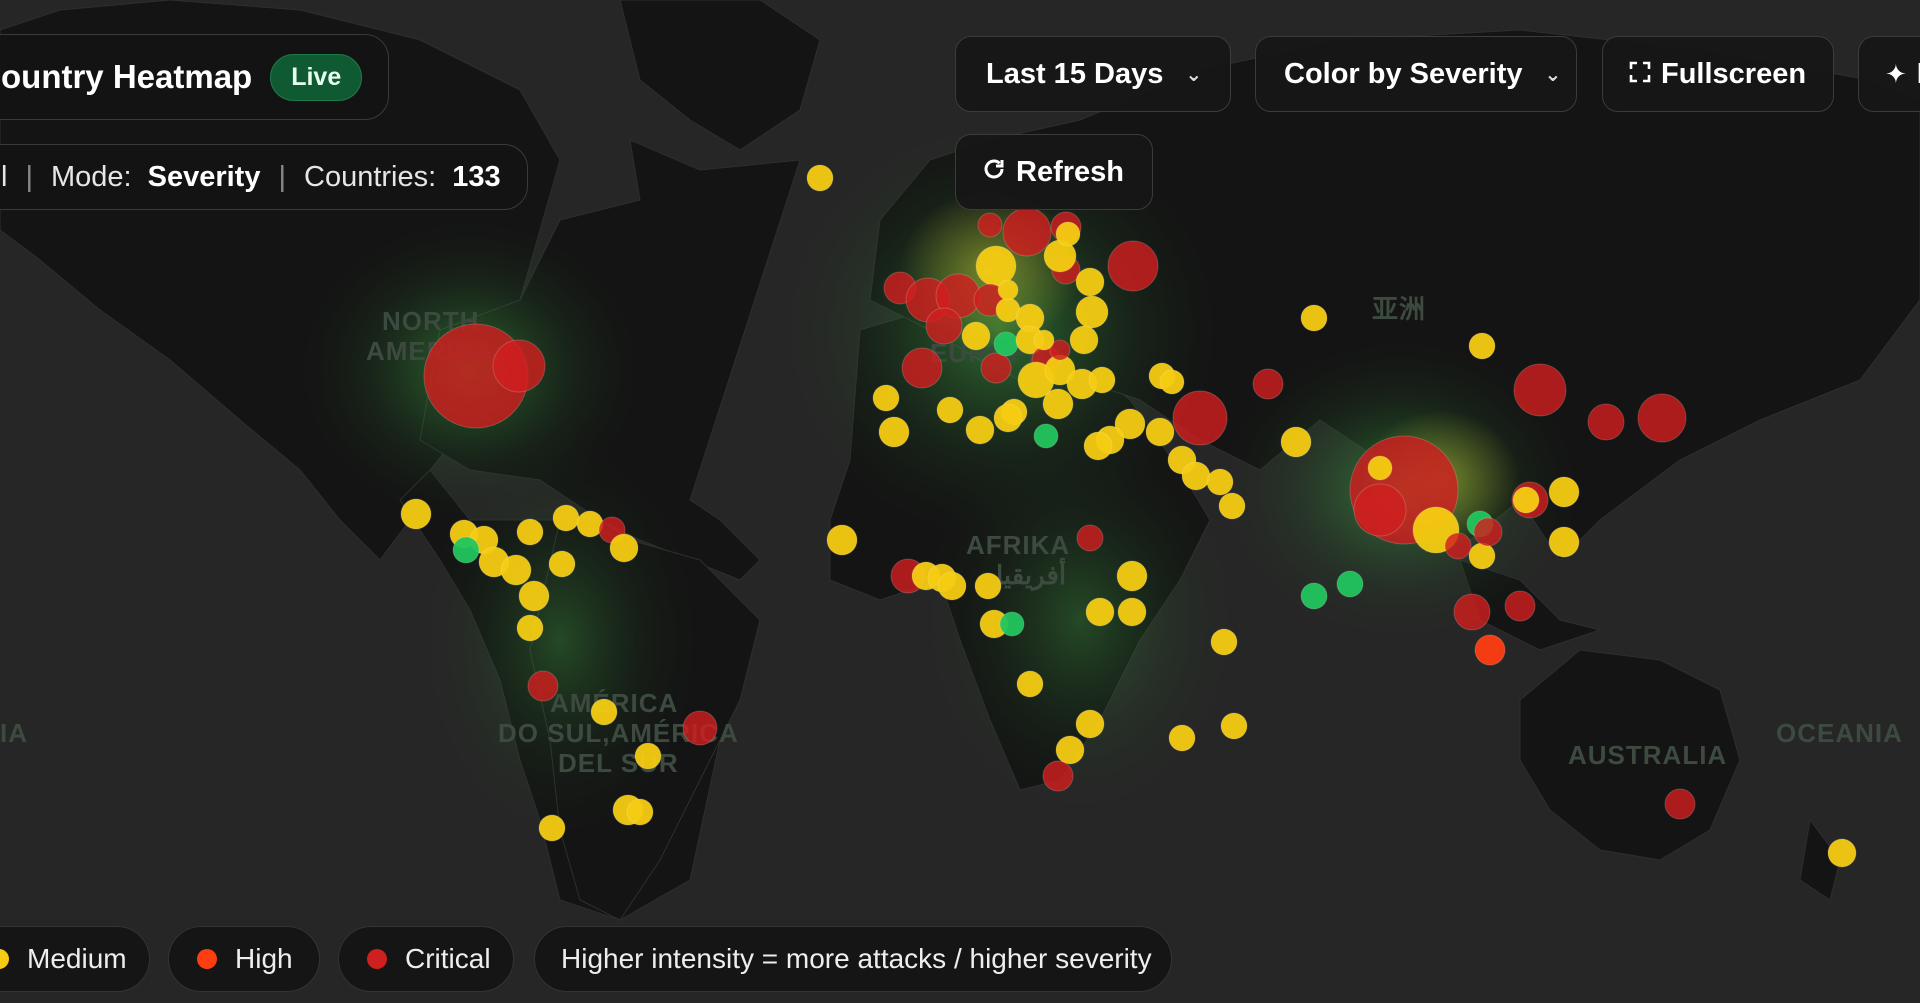  I want to click on fullscreen-button: Fullscreen, so click(1718, 74).